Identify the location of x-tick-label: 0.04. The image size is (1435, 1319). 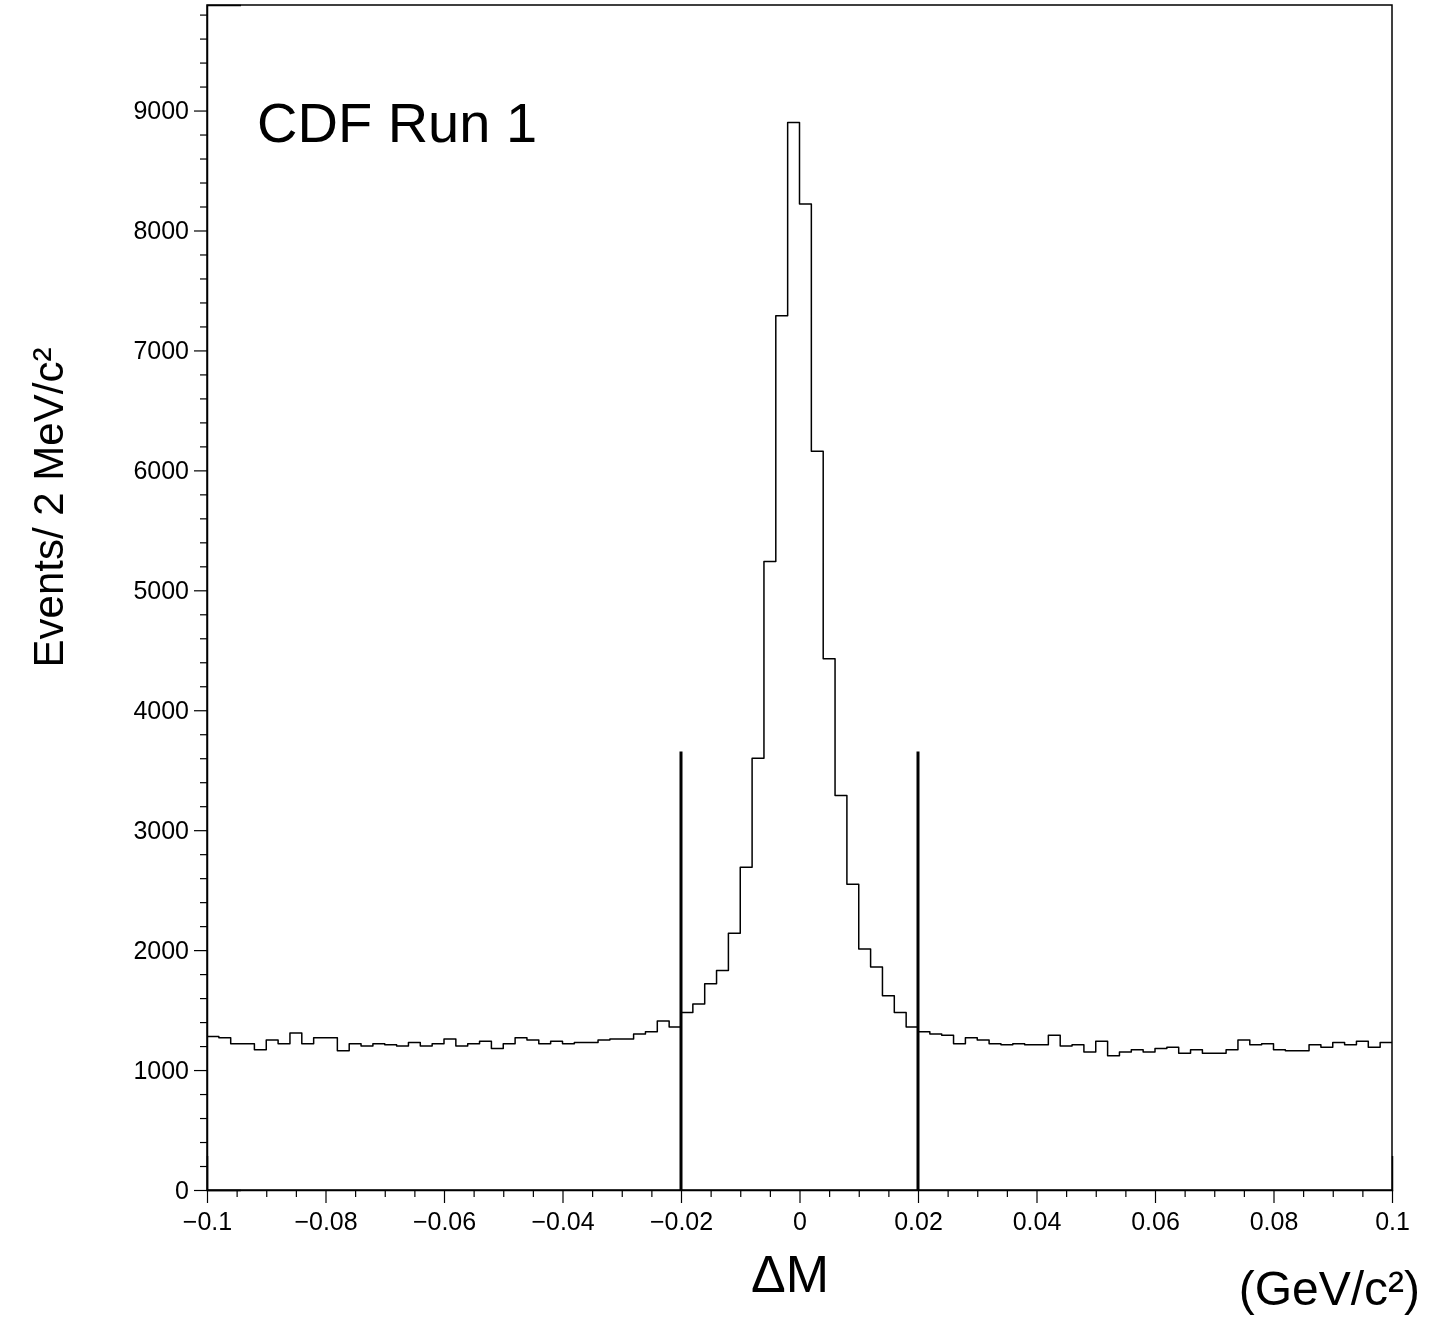
(1037, 1220).